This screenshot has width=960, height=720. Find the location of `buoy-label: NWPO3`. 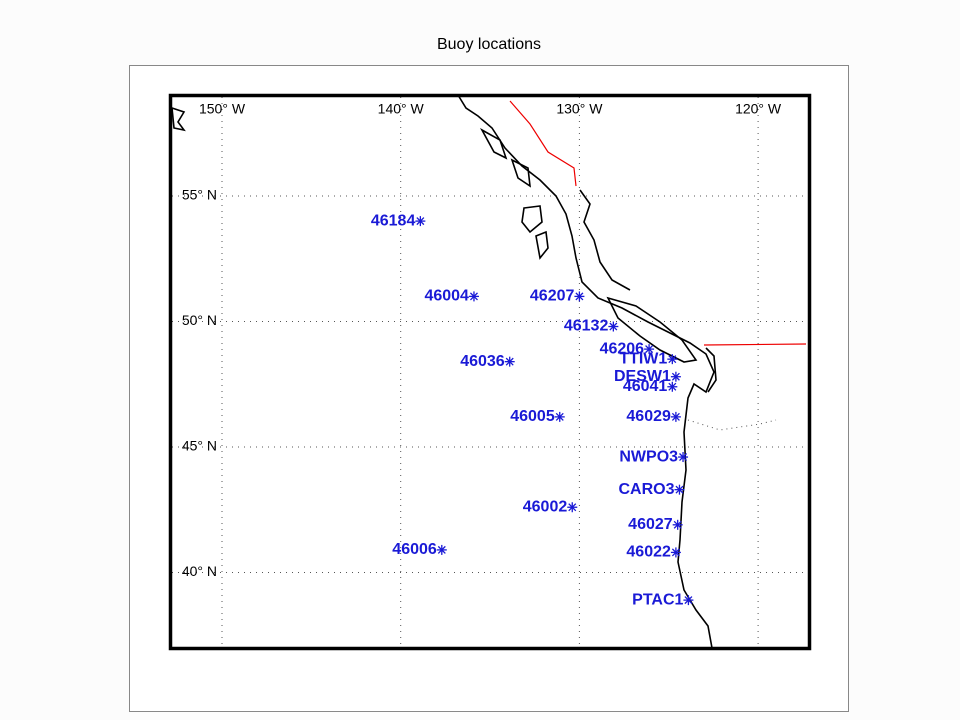

buoy-label: NWPO3 is located at coordinates (648, 456).